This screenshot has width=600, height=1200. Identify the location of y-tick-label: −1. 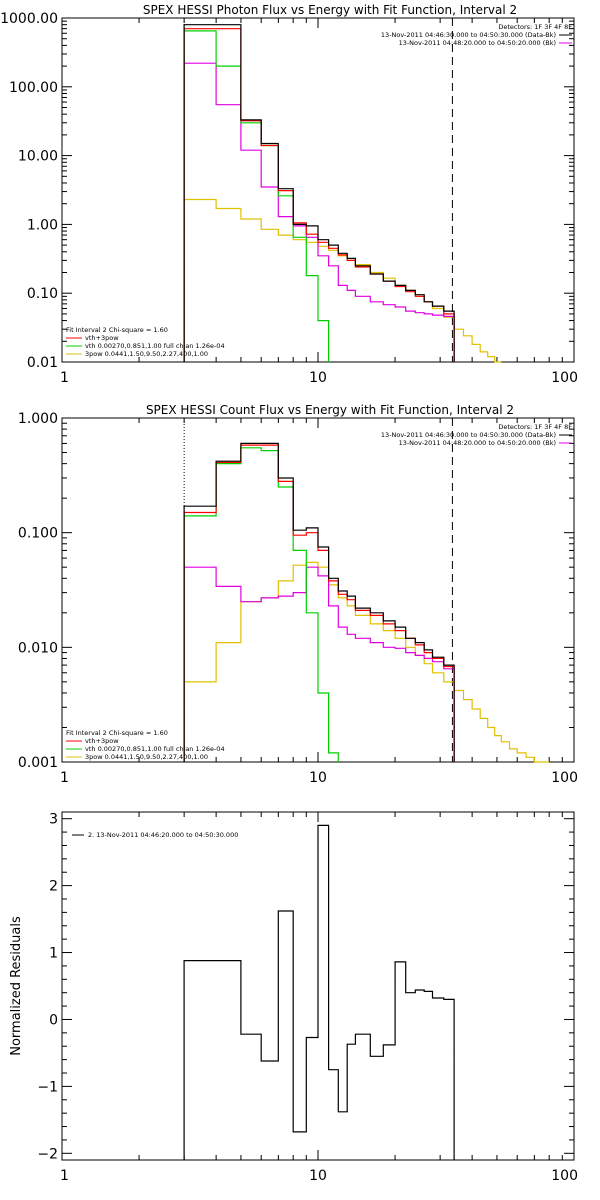
(47, 1087).